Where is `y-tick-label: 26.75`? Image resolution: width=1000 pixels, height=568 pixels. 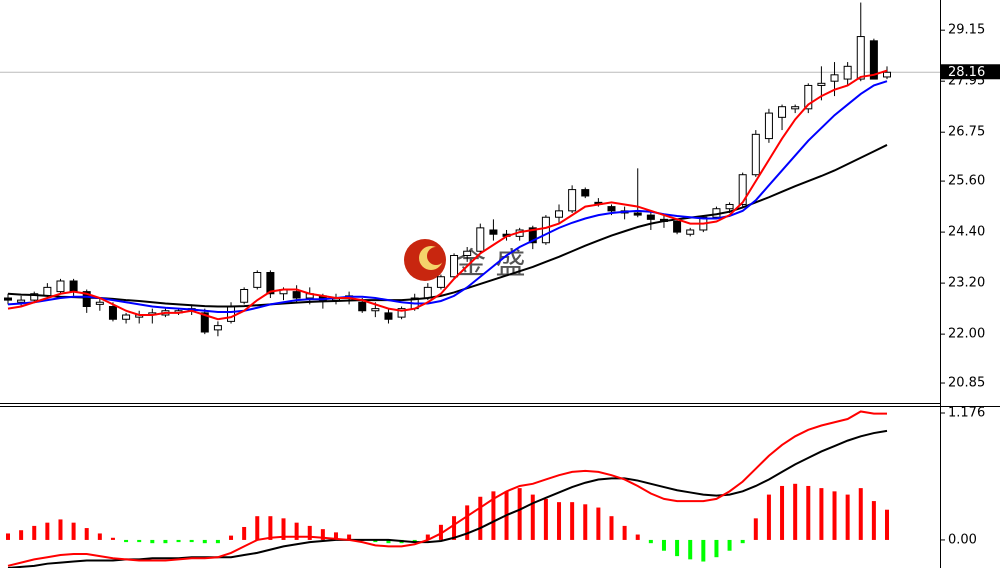 y-tick-label: 26.75 is located at coordinates (966, 132).